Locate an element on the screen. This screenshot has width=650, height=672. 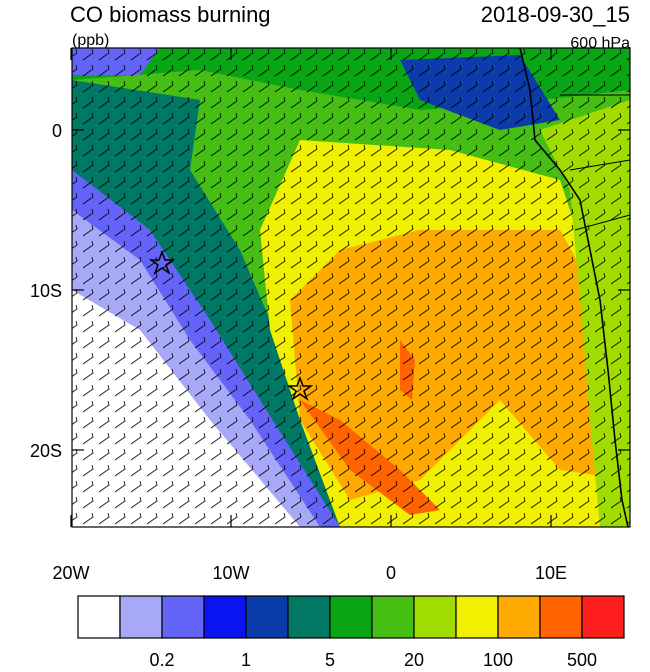
colorbar-label: 500 is located at coordinates (582, 658).